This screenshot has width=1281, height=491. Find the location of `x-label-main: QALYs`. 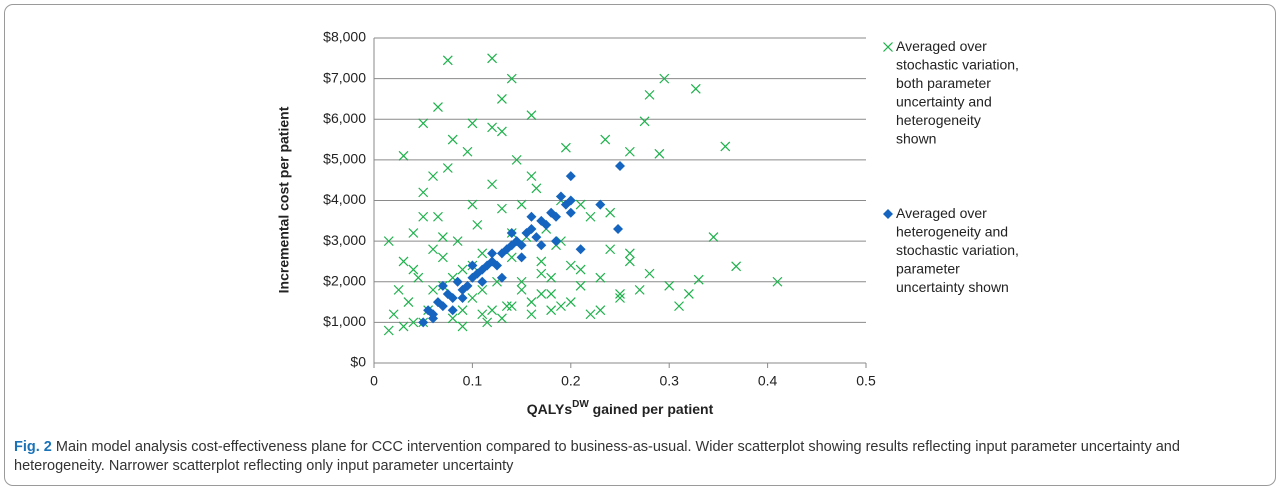

x-label-main: QALYs is located at coordinates (550, 409).